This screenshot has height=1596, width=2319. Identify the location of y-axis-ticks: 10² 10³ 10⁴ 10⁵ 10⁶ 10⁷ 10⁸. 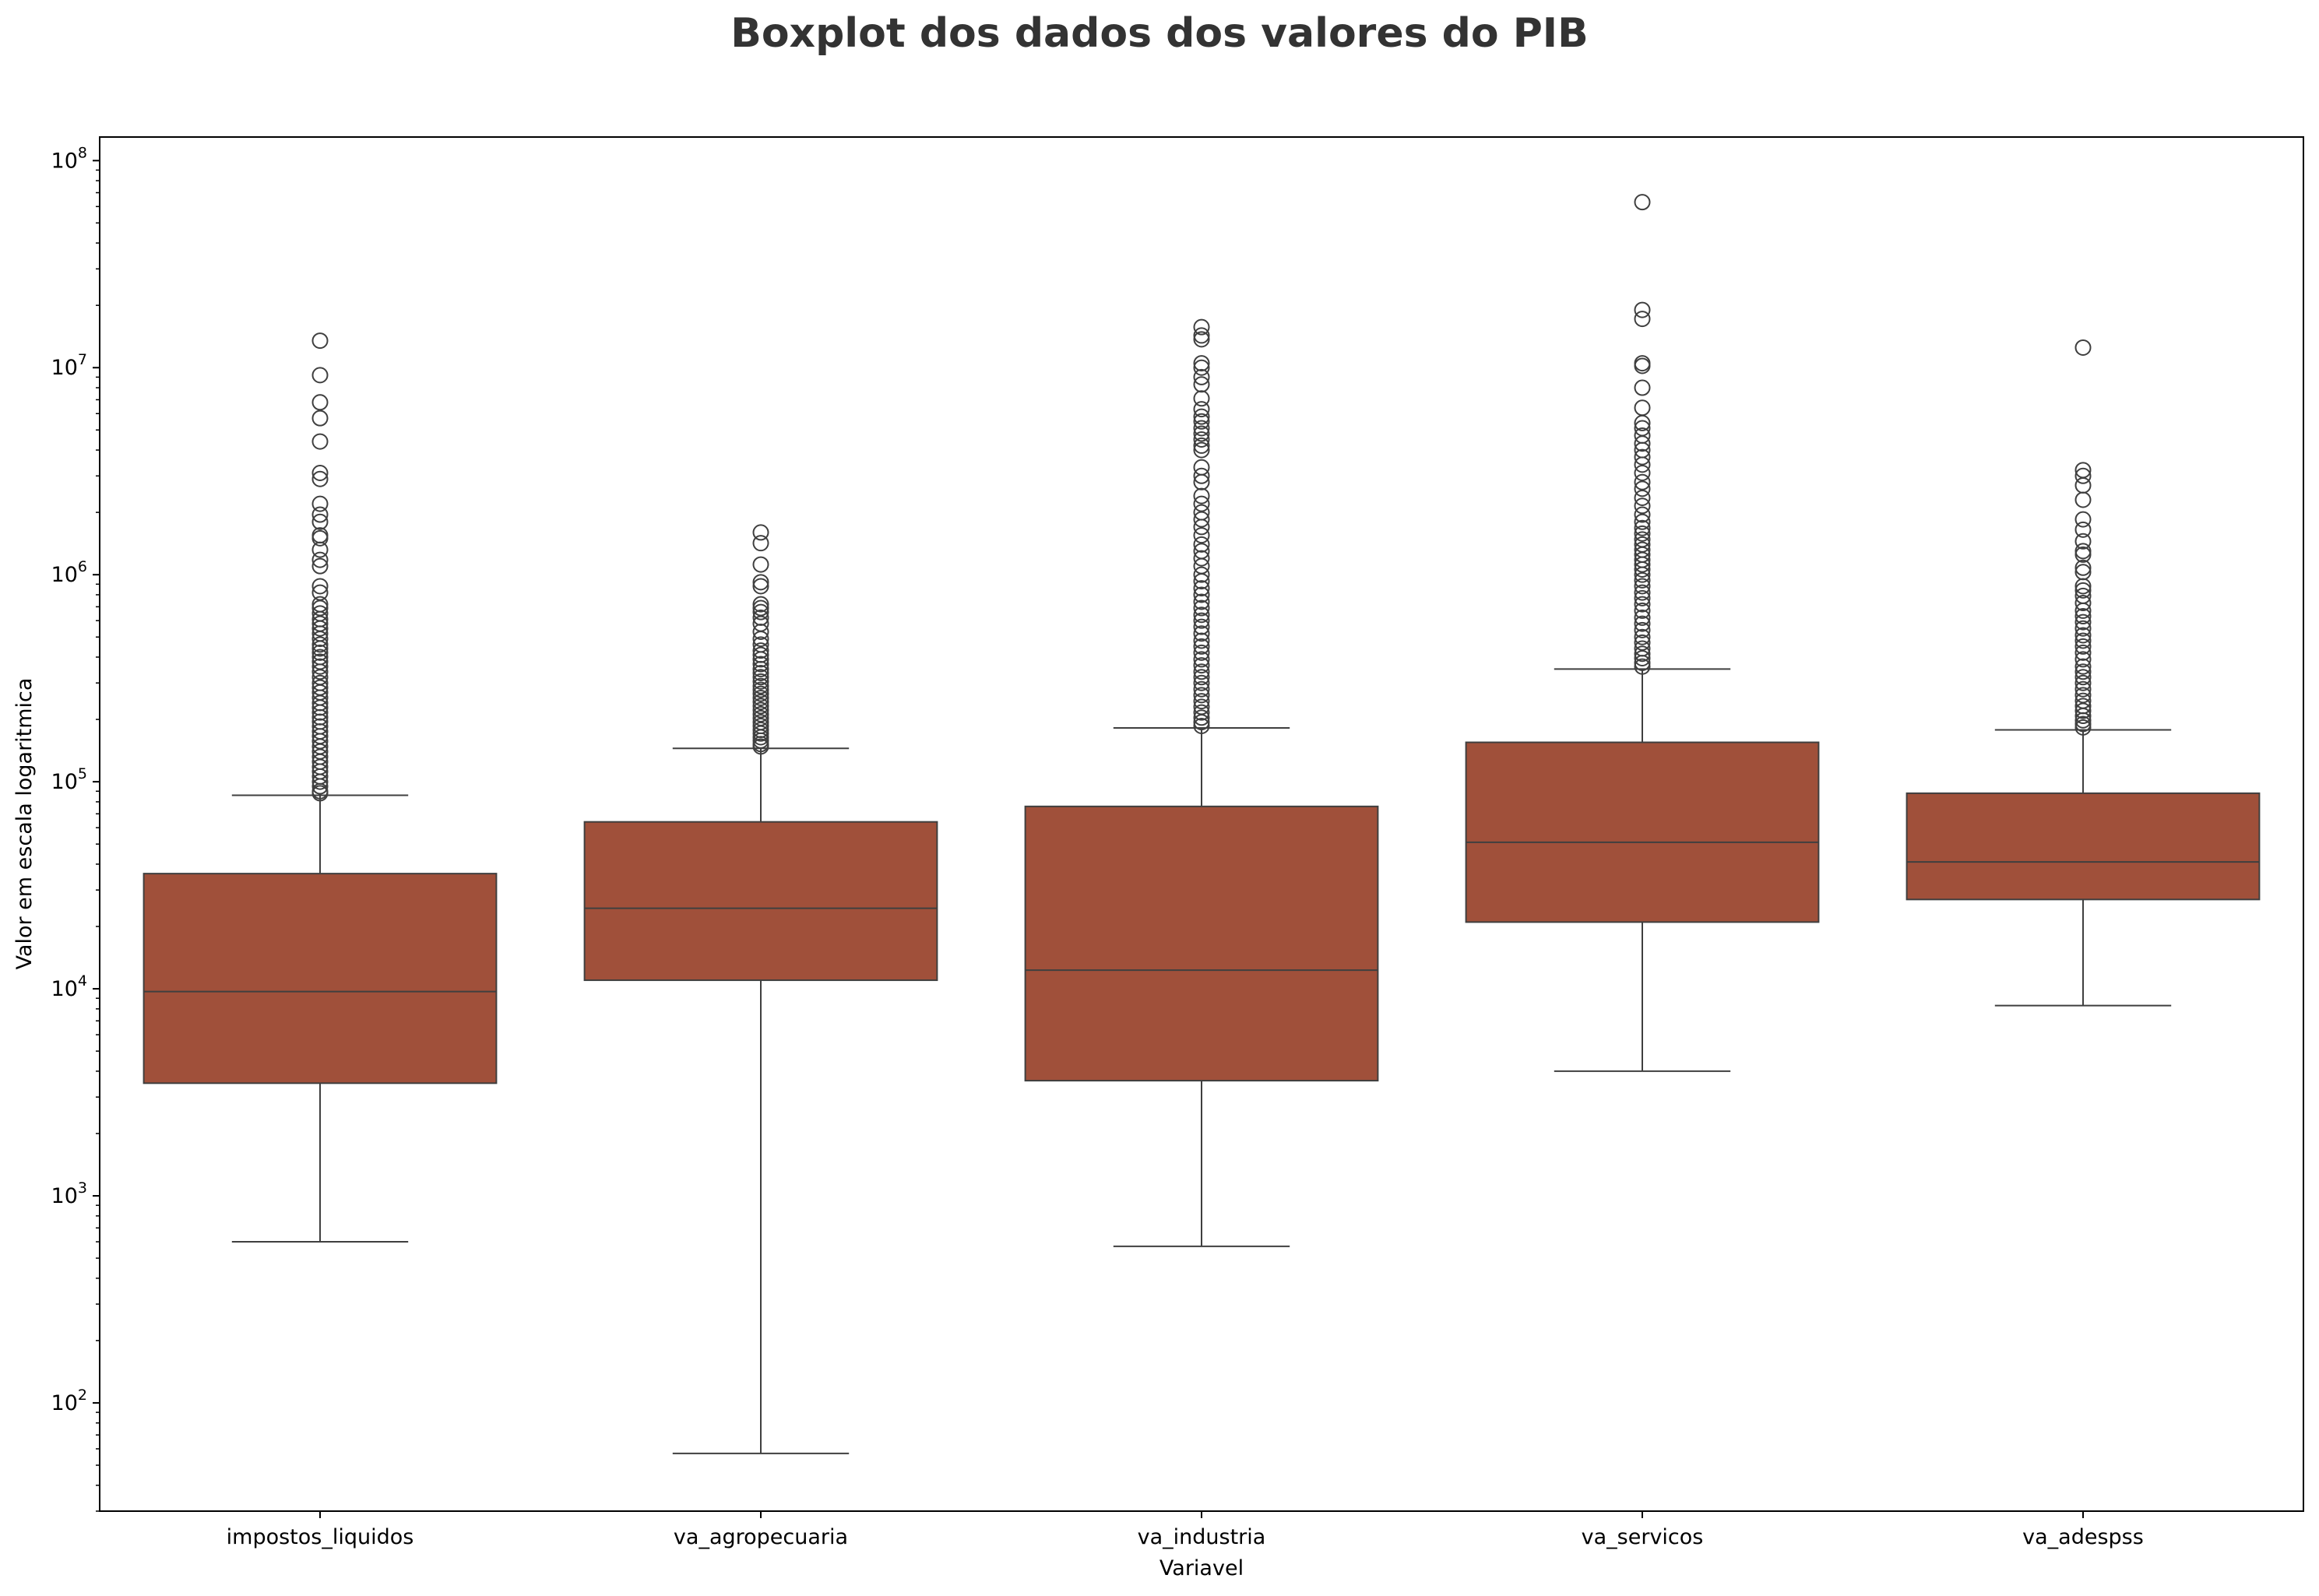
(75, 779).